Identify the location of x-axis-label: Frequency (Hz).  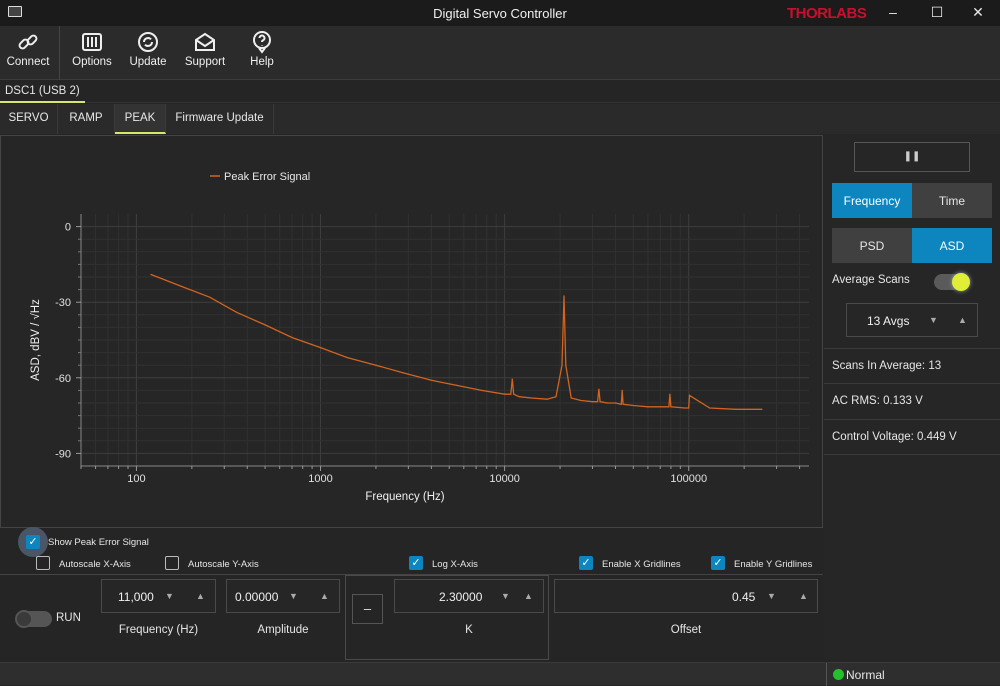
(404, 497).